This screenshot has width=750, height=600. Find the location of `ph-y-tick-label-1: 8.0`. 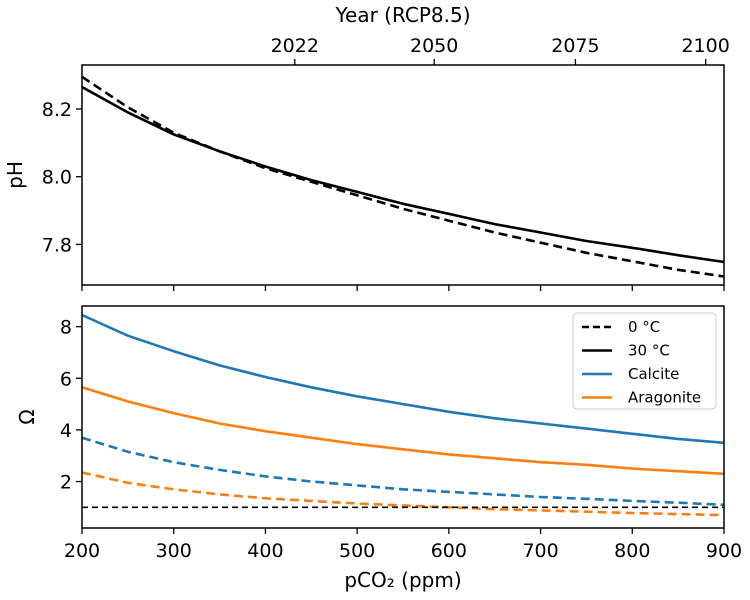

ph-y-tick-label-1: 8.0 is located at coordinates (57, 178).